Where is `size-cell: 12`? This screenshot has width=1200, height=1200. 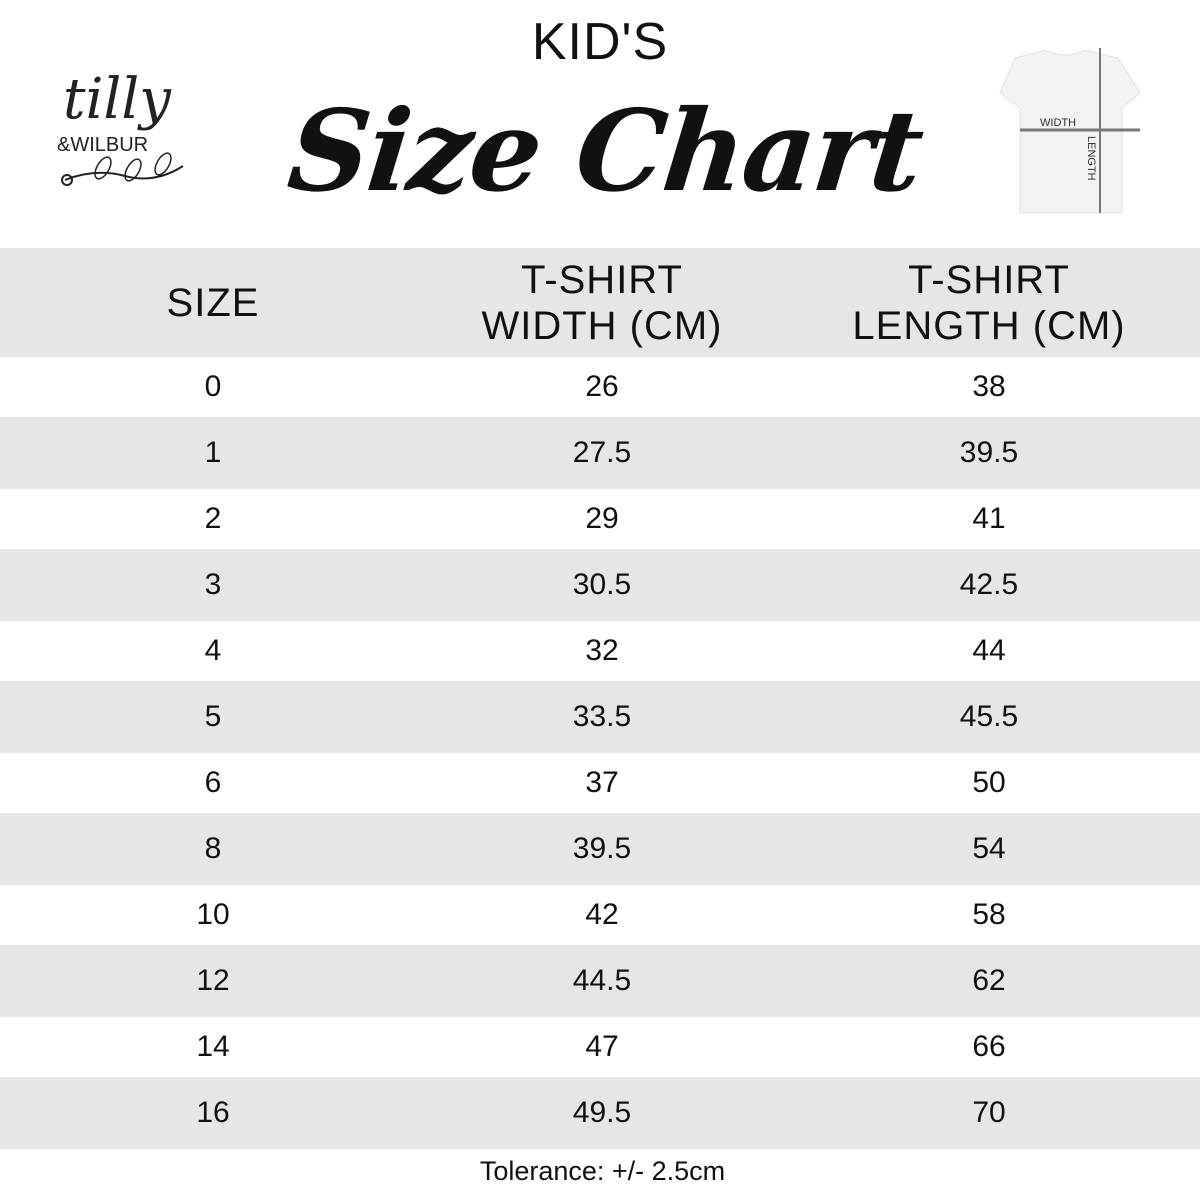 size-cell: 12 is located at coordinates (213, 981).